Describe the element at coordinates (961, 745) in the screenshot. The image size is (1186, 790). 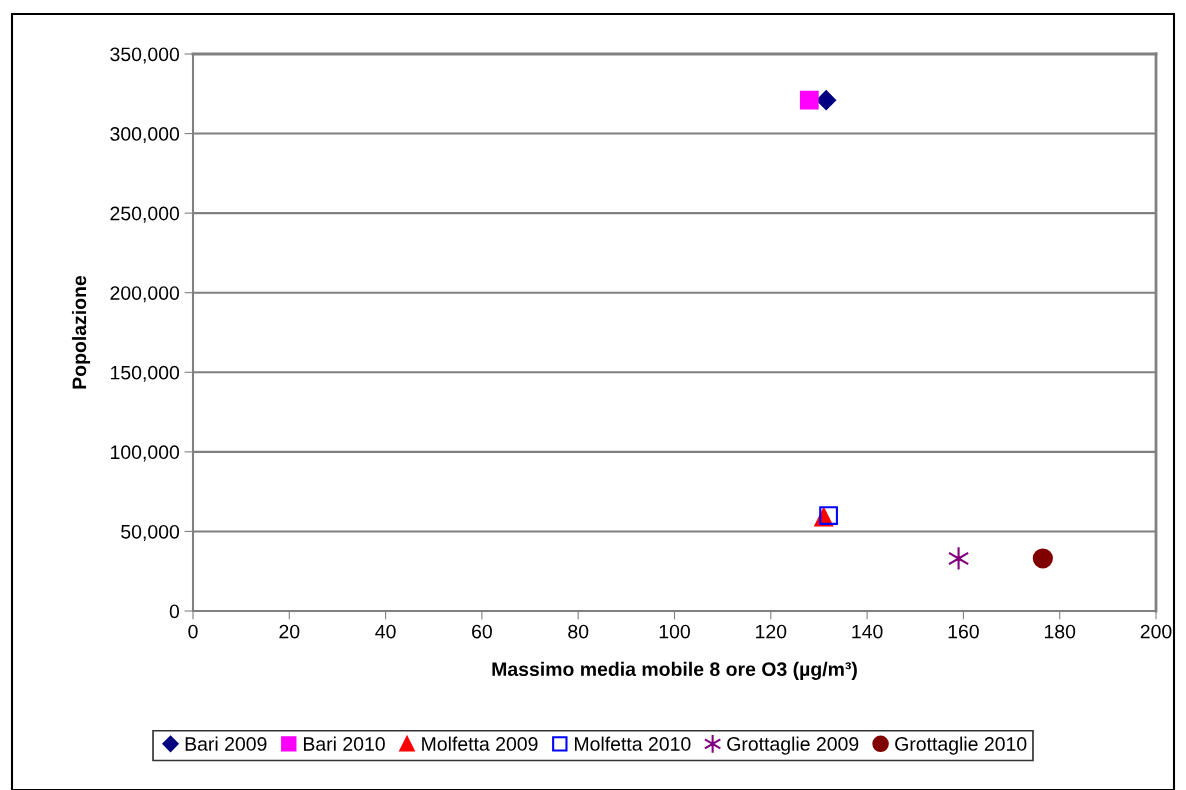
I see `legend-label: Grottaglie 2010` at that location.